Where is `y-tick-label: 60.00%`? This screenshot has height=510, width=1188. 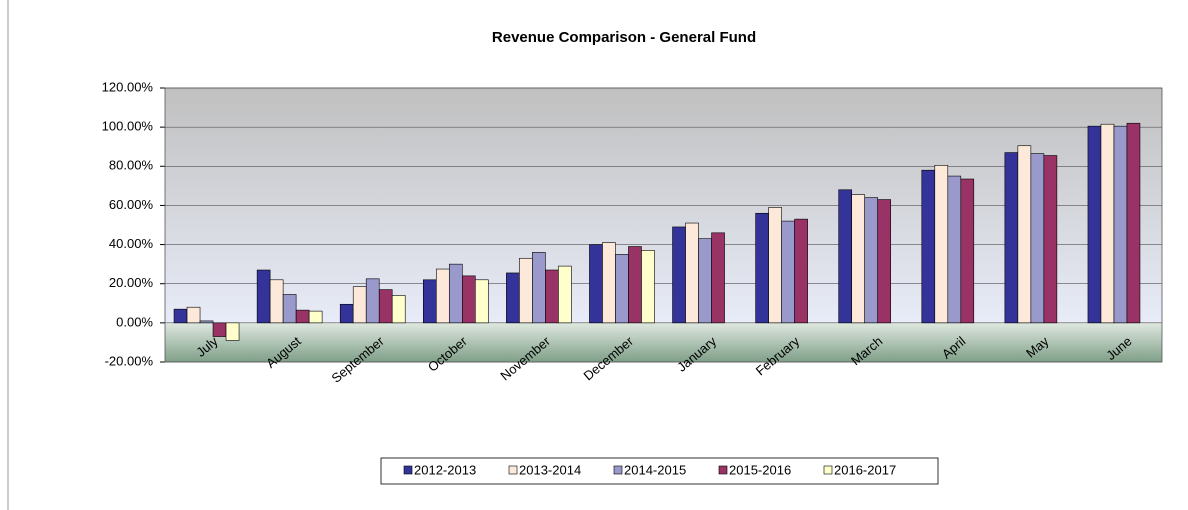 y-tick-label: 60.00% is located at coordinates (131, 204).